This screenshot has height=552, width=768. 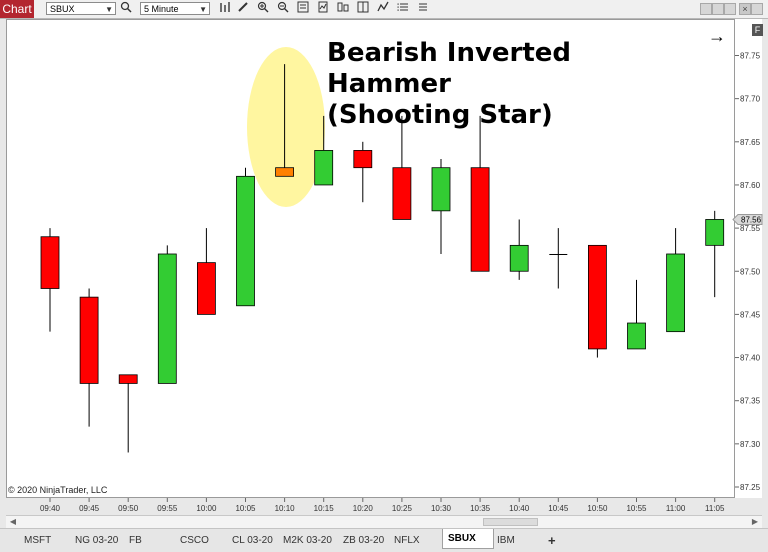 I want to click on instrument-tab-sbux: SBUX, so click(x=468, y=539).